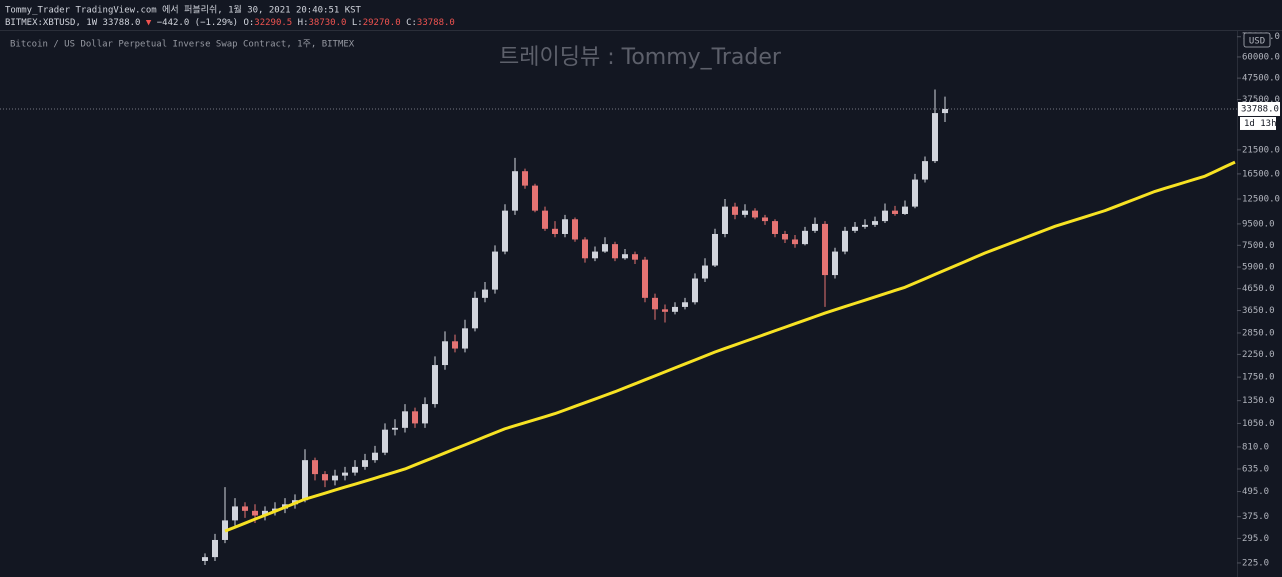 This screenshot has width=1282, height=577. I want to click on change: −442.0 (−1.29%), so click(197, 23).